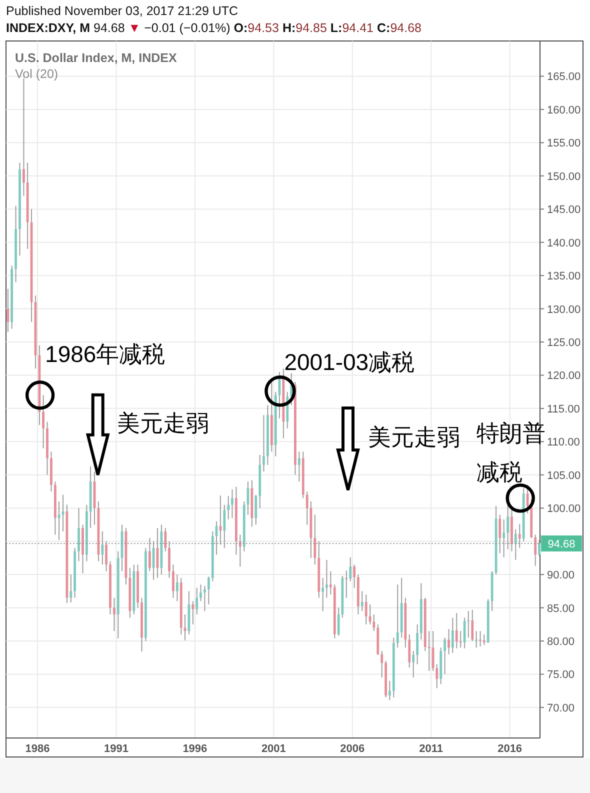  I want to click on y-tick-label: 150.00, so click(564, 176).